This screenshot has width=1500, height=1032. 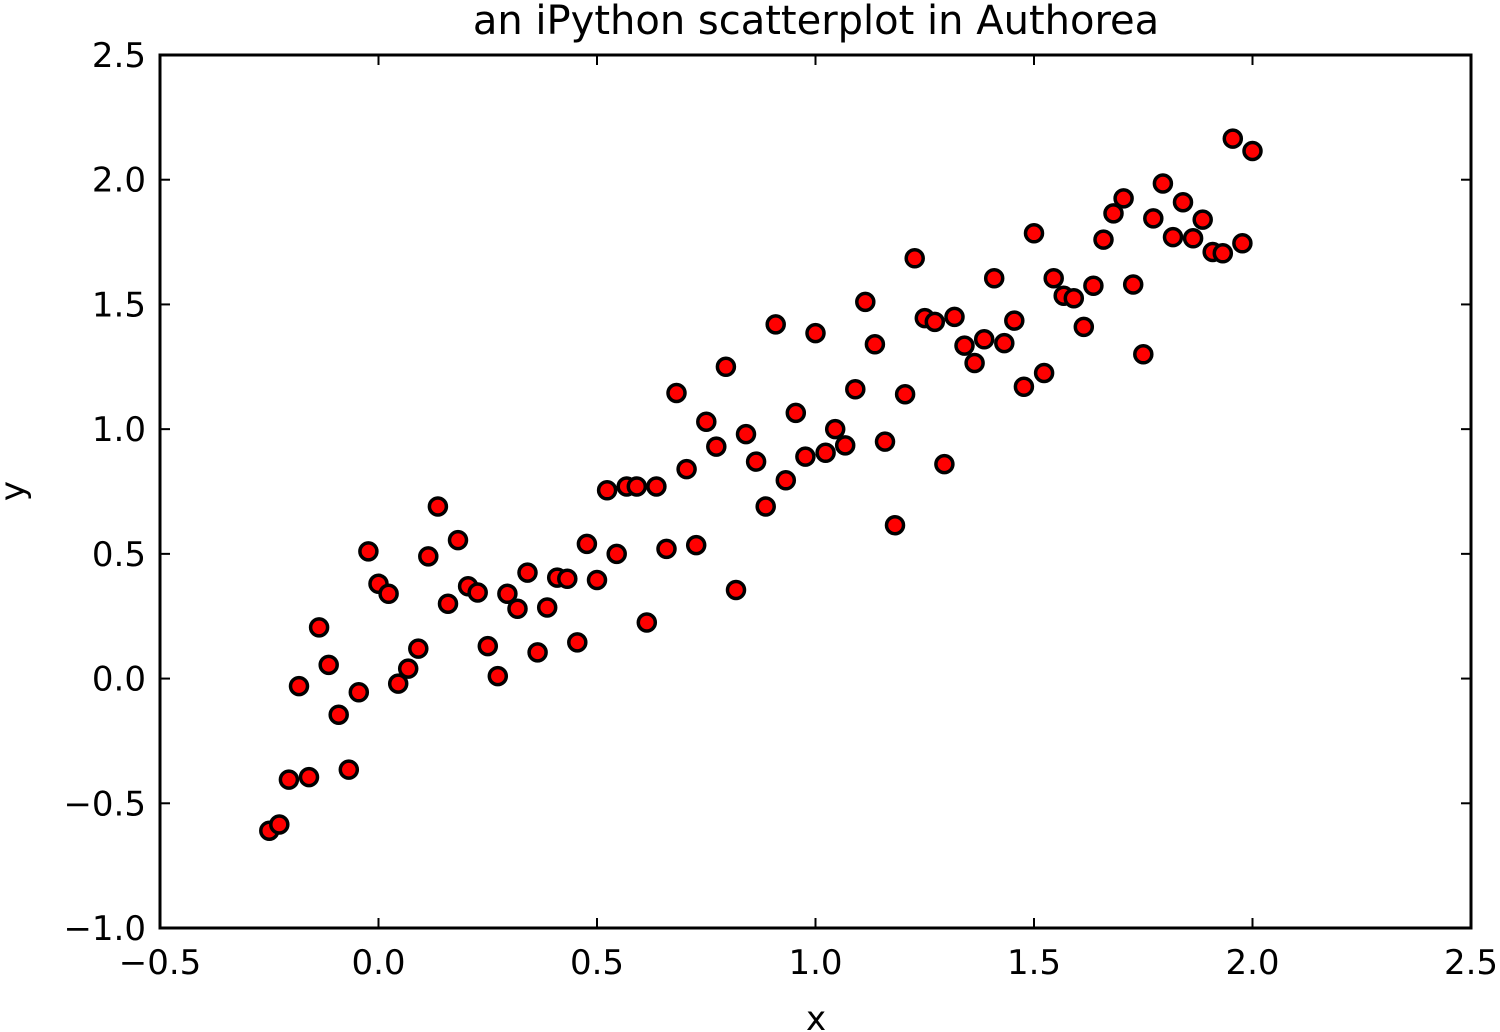 What do you see at coordinates (104, 929) in the screenshot?
I see `y-tick-label: −1.0` at bounding box center [104, 929].